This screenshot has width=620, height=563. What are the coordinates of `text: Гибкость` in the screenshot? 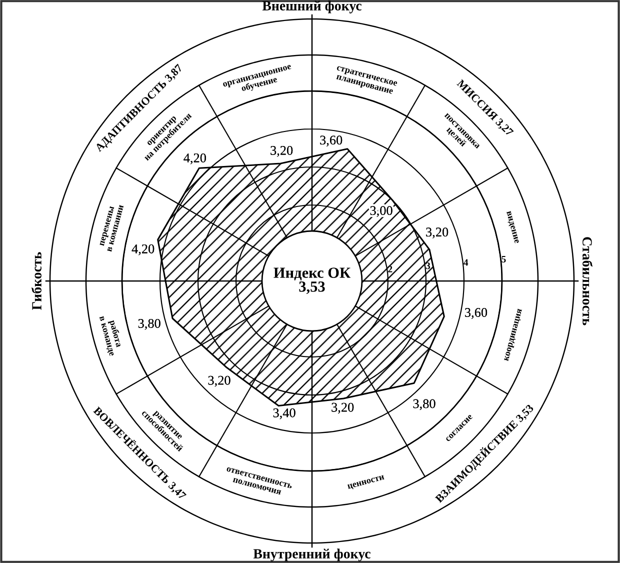 It's located at (36, 281).